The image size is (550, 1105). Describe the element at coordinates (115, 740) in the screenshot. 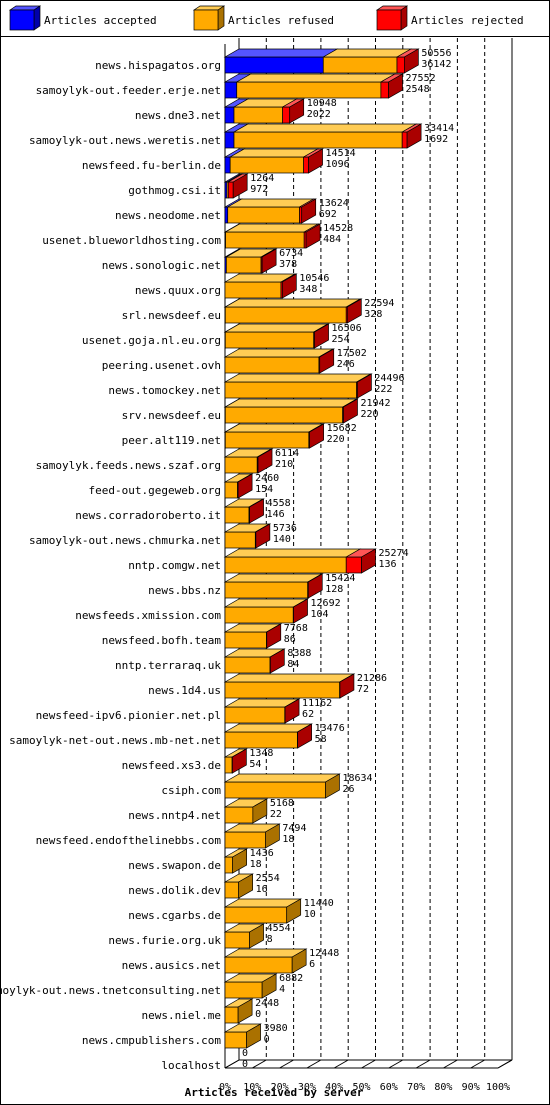

I see `server-label: samoylyk-net-out.news.mb-net.net` at that location.